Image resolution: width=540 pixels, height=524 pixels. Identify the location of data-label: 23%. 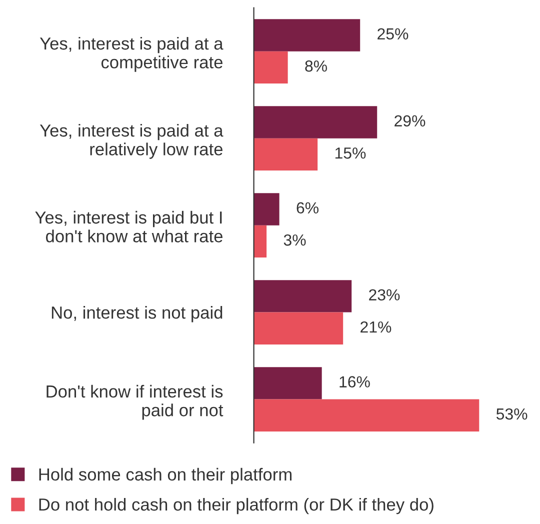
(384, 294).